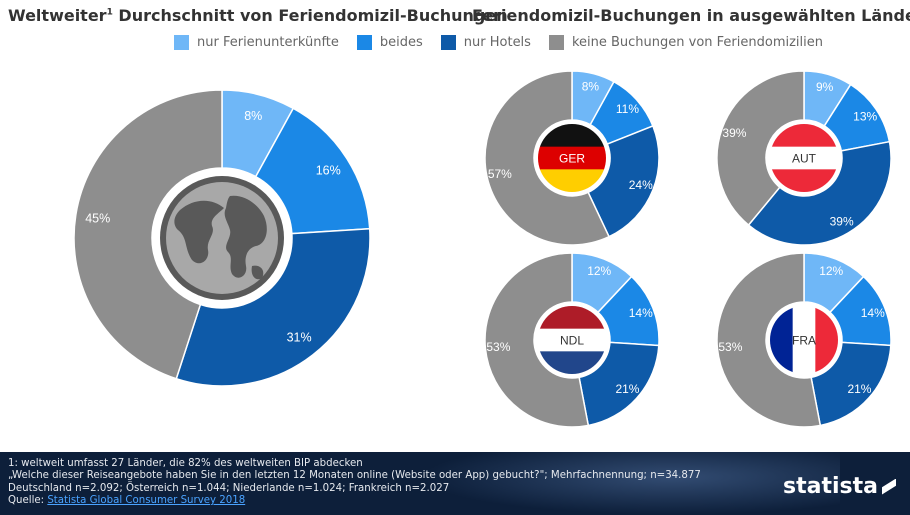 This screenshot has height=515, width=910. I want to click on data-label: 9%, so click(825, 87).